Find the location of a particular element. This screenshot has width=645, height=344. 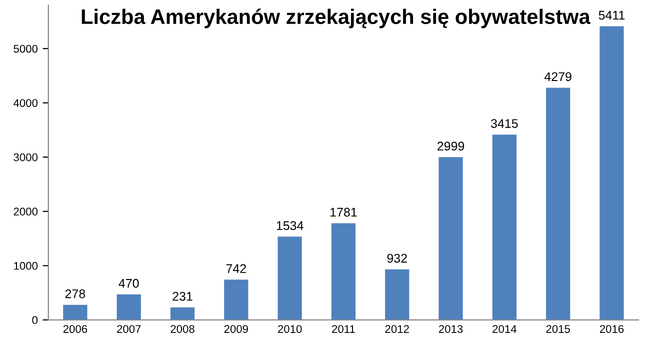

x-tick-label: 2009 is located at coordinates (236, 329).